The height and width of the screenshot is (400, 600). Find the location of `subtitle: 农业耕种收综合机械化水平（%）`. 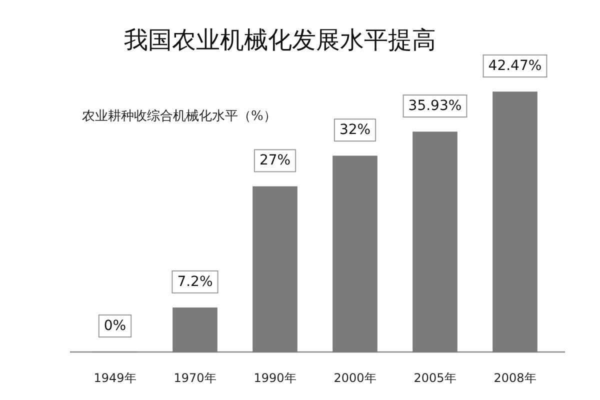

subtitle: 农业耕种收综合机械化水平（%） is located at coordinates (179, 116).